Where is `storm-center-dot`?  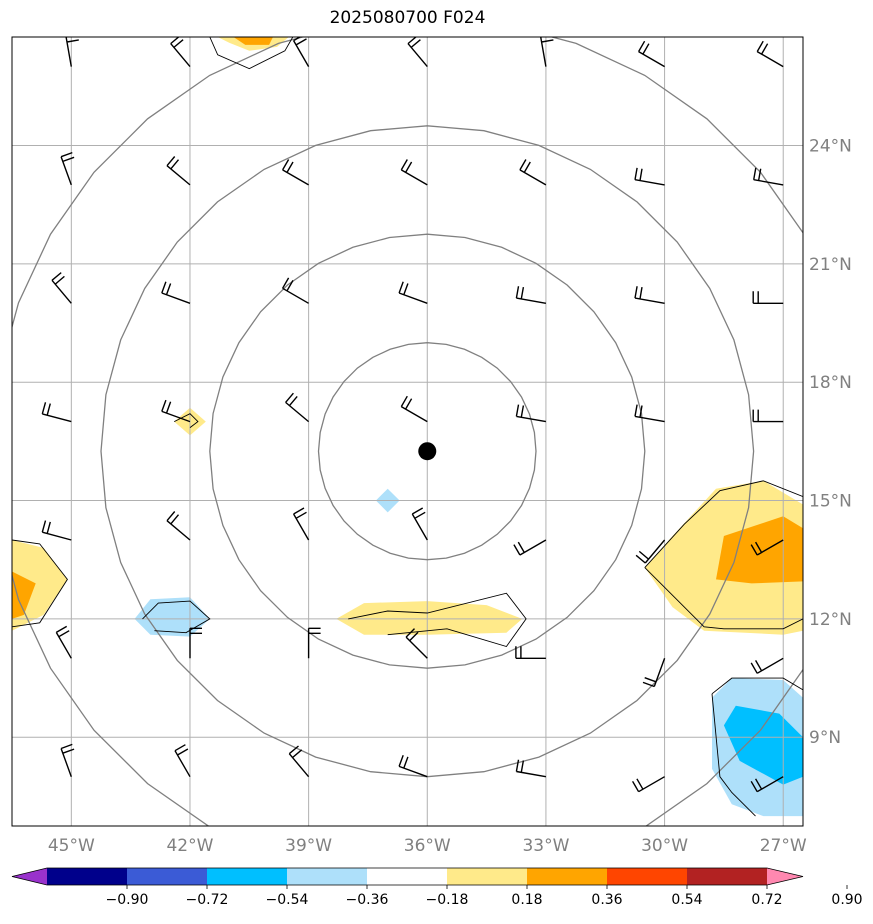 storm-center-dot is located at coordinates (427, 451).